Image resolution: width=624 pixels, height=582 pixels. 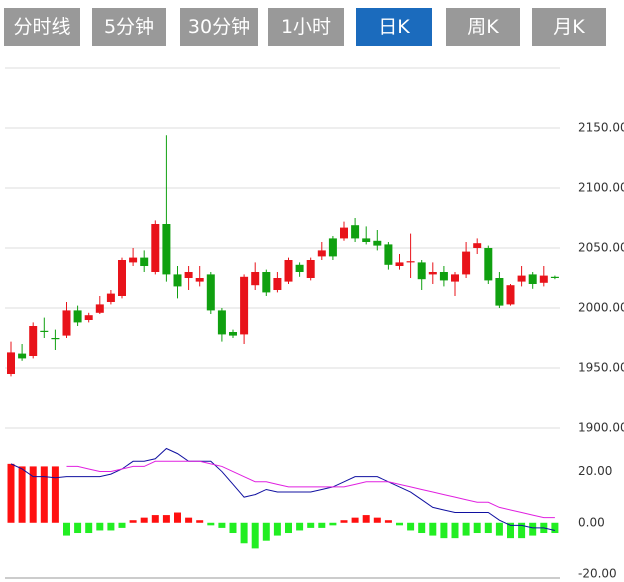 What do you see at coordinates (483, 27) in the screenshot?
I see `tab: 周K` at bounding box center [483, 27].